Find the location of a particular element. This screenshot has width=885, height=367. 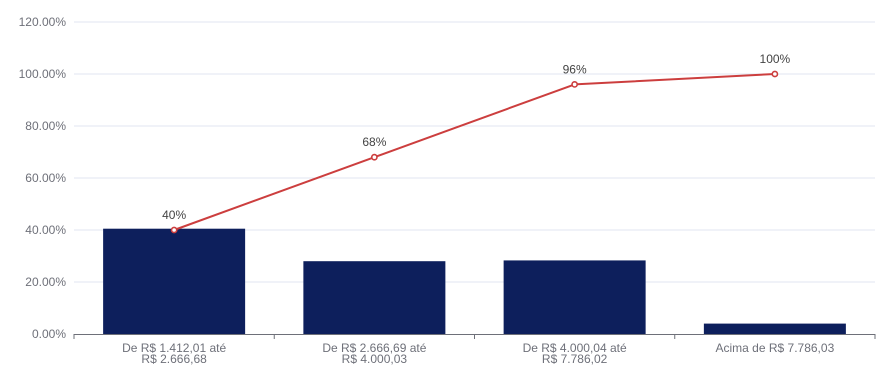

x-tick-label-line: De R$ 4.000,04 até is located at coordinates (575, 348).